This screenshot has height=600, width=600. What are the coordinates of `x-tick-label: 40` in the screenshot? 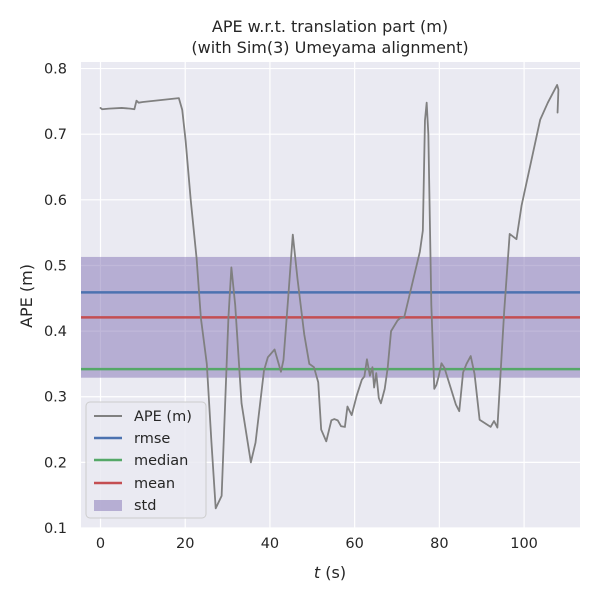 It's located at (270, 544).